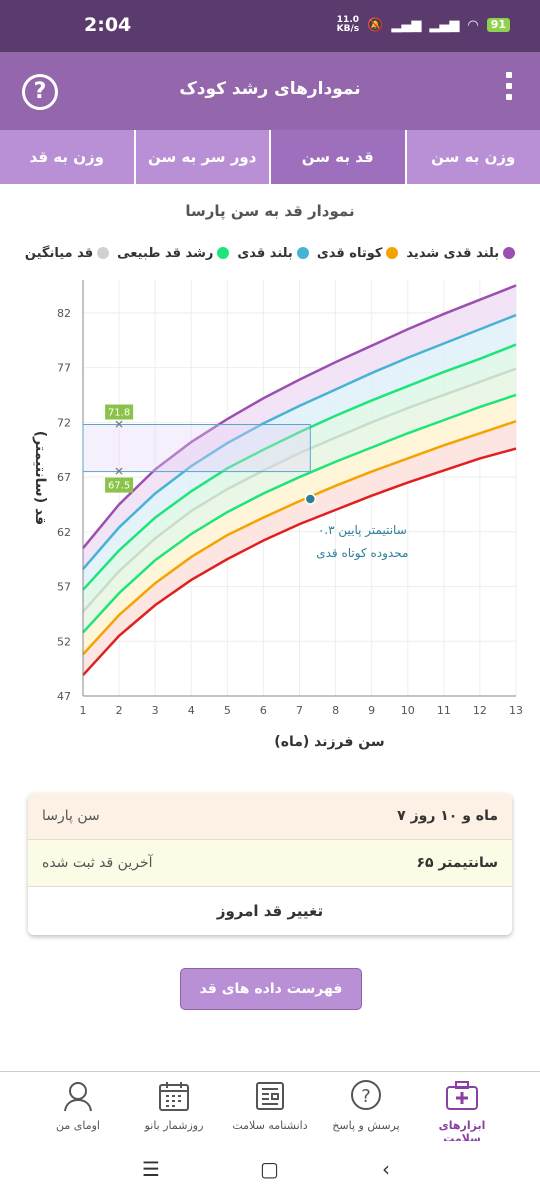 The height and width of the screenshot is (1200, 540). Describe the element at coordinates (498, 25) in the screenshot. I see `battery-icon: 91` at that location.